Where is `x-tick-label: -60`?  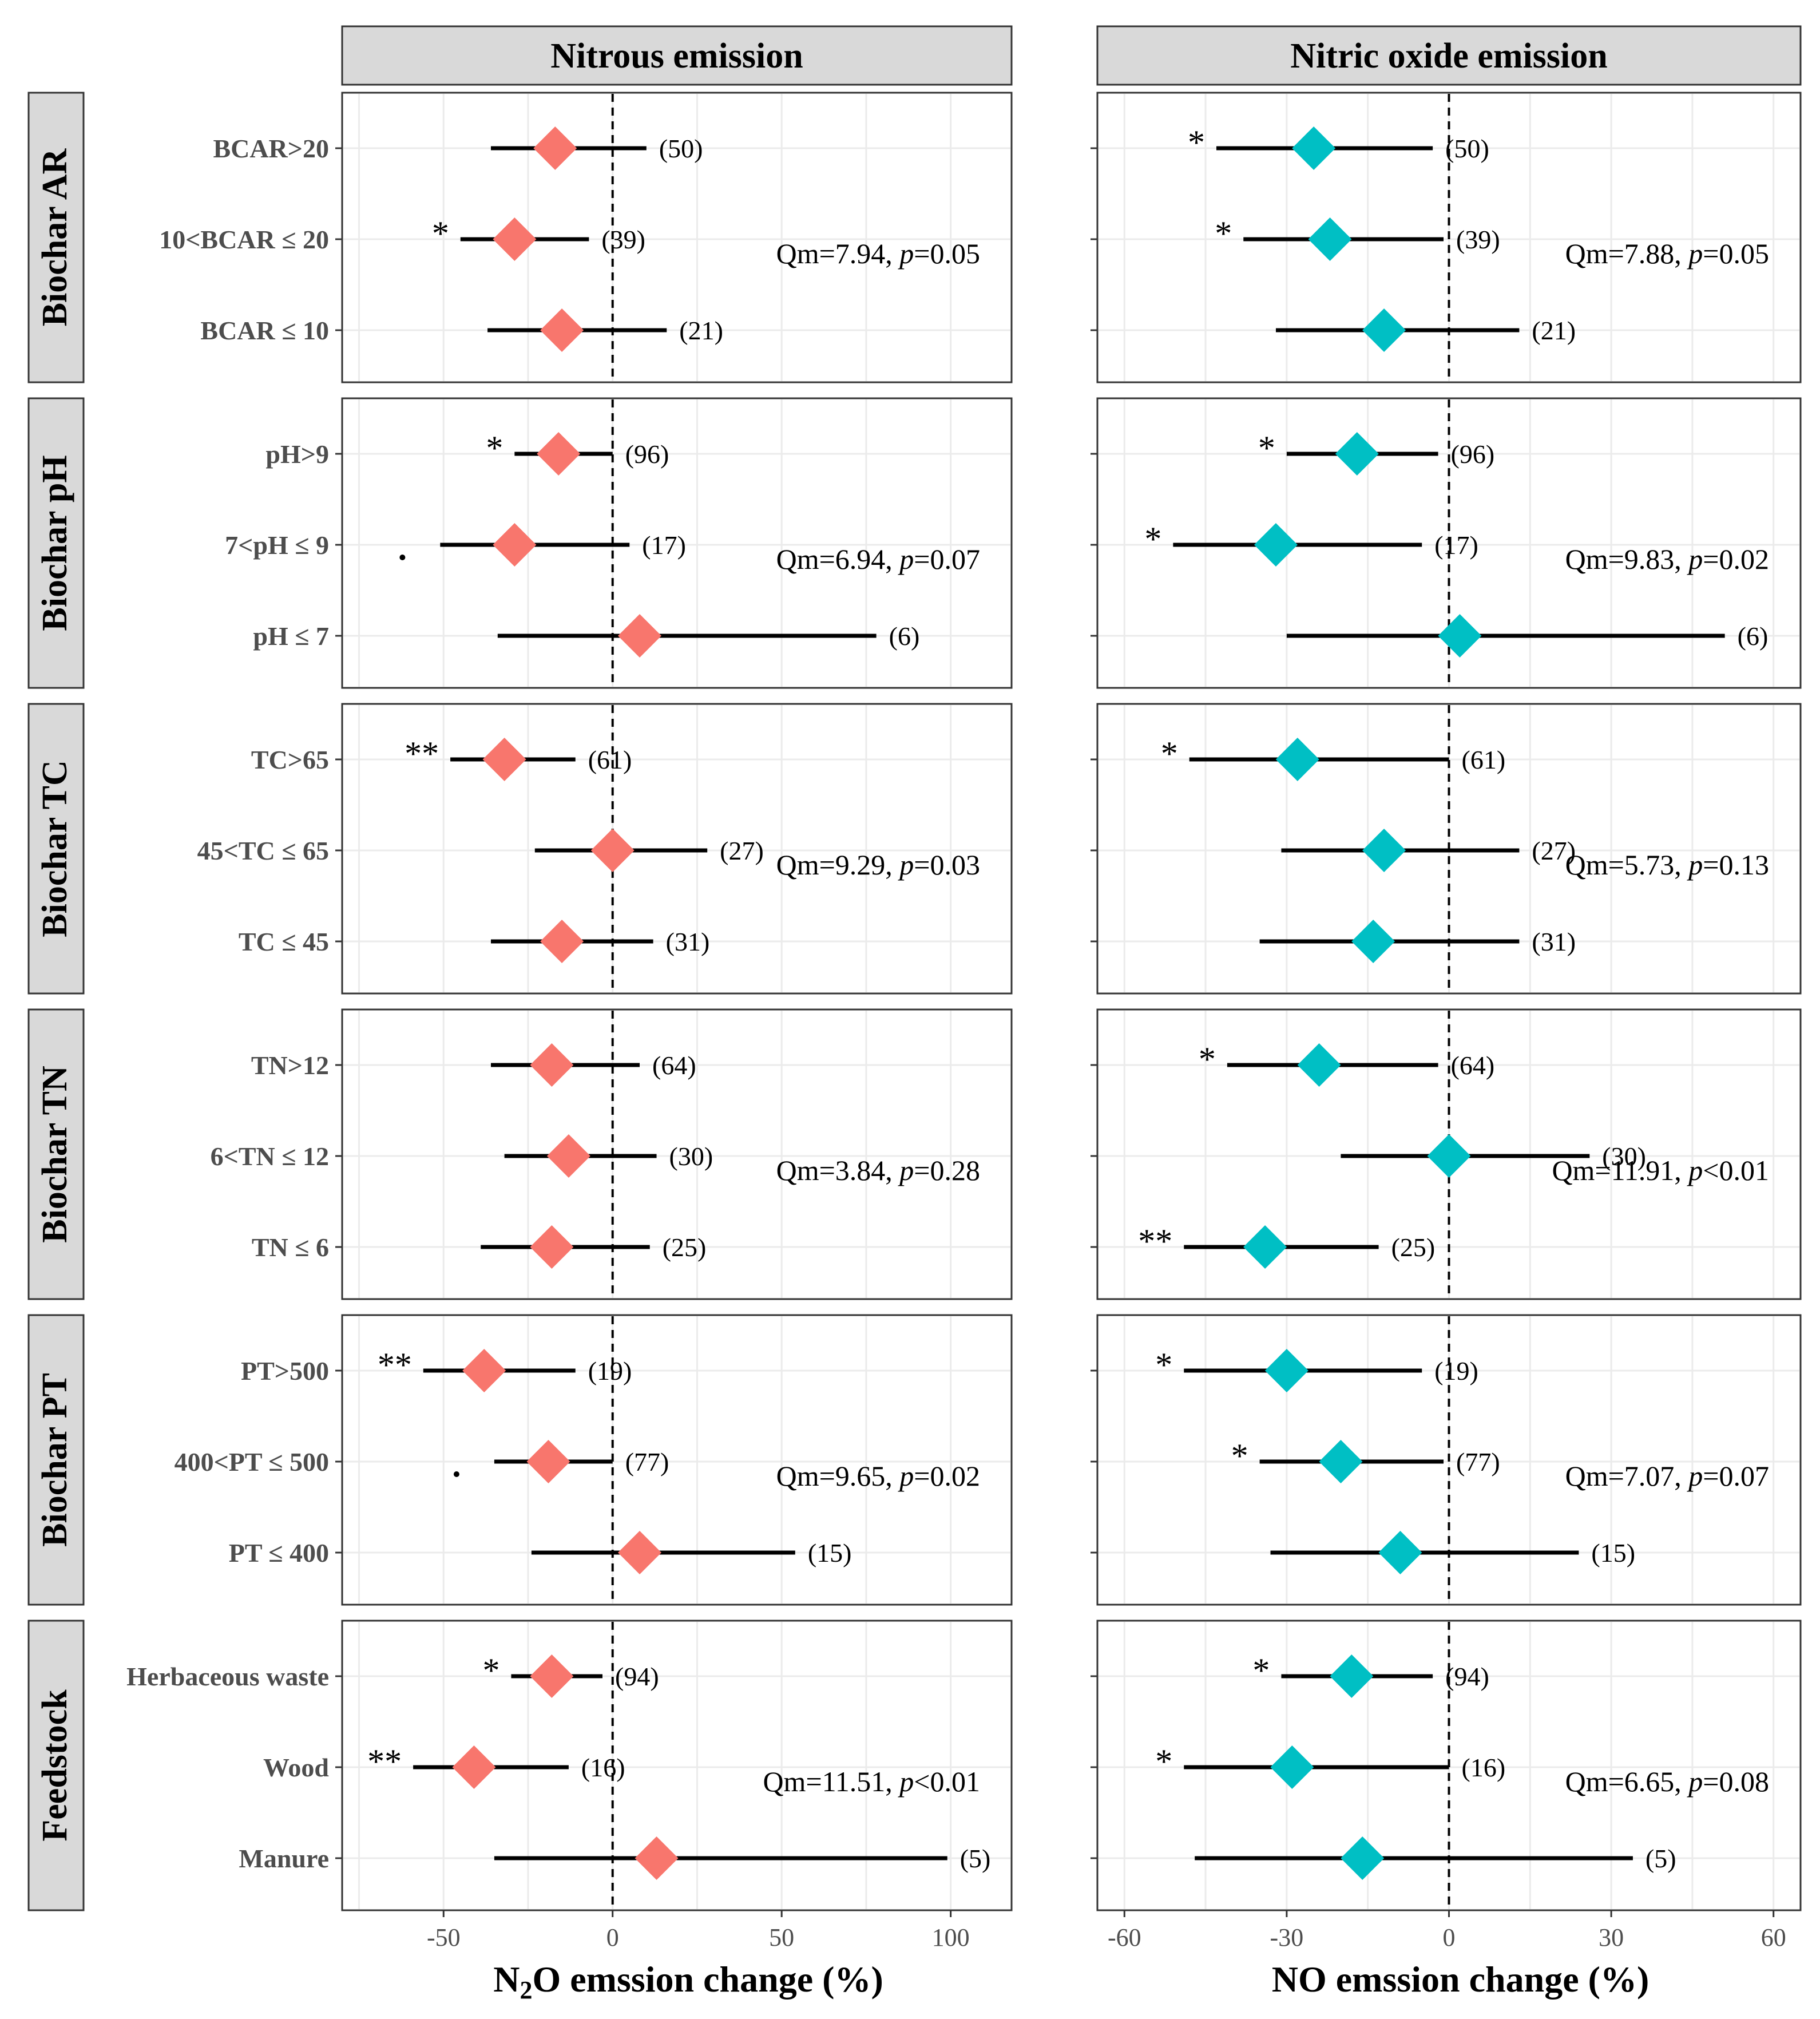 x-tick-label: -60 is located at coordinates (1124, 1937).